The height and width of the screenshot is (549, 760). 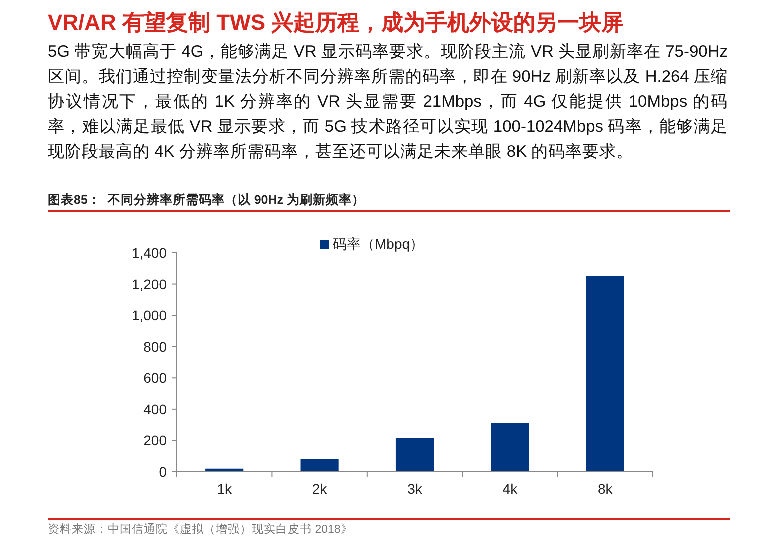 What do you see at coordinates (156, 346) in the screenshot?
I see `y-tick-label: 800` at bounding box center [156, 346].